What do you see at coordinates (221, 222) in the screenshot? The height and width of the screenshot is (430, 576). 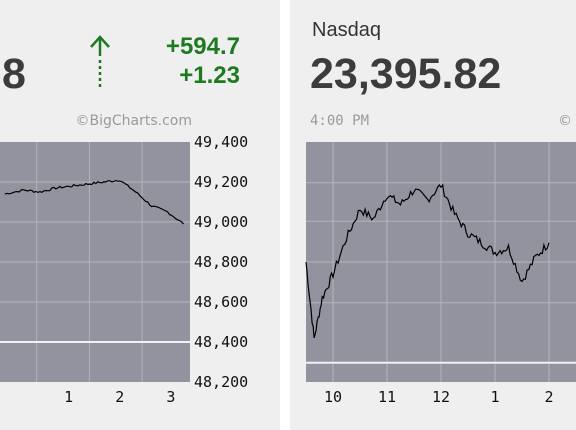 I see `y-tick-label: 49,000` at bounding box center [221, 222].